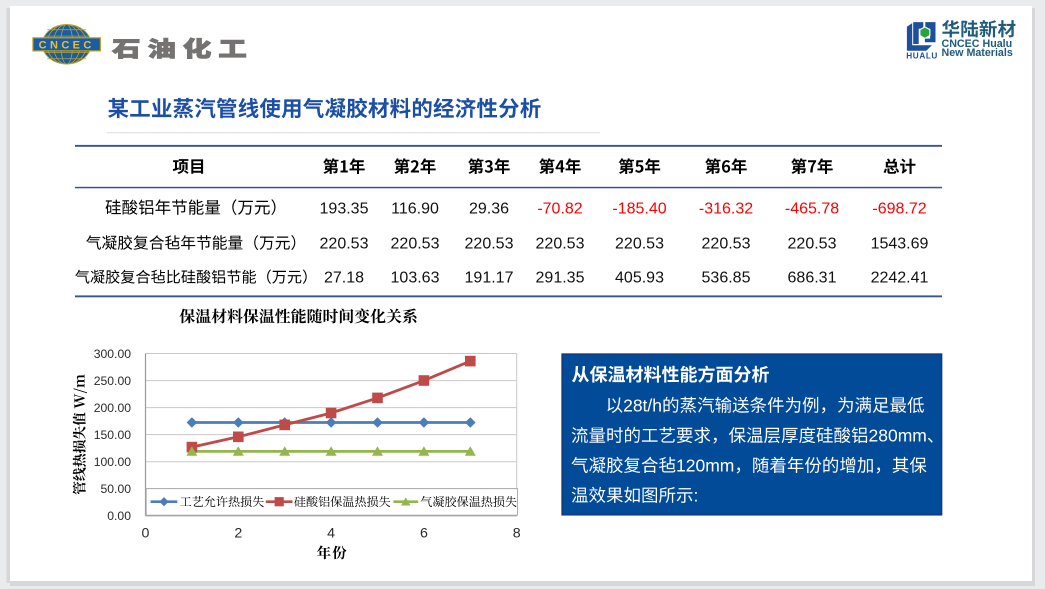  Describe the element at coordinates (112, 408) in the screenshot. I see `svg-text: 200.00` at that location.